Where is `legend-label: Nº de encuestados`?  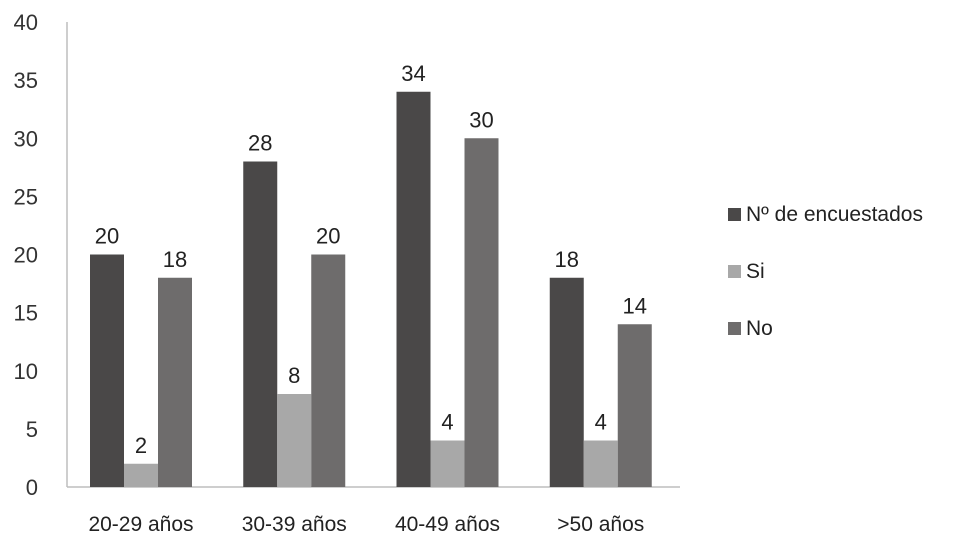 legend-label: Nº de encuestados is located at coordinates (834, 214).